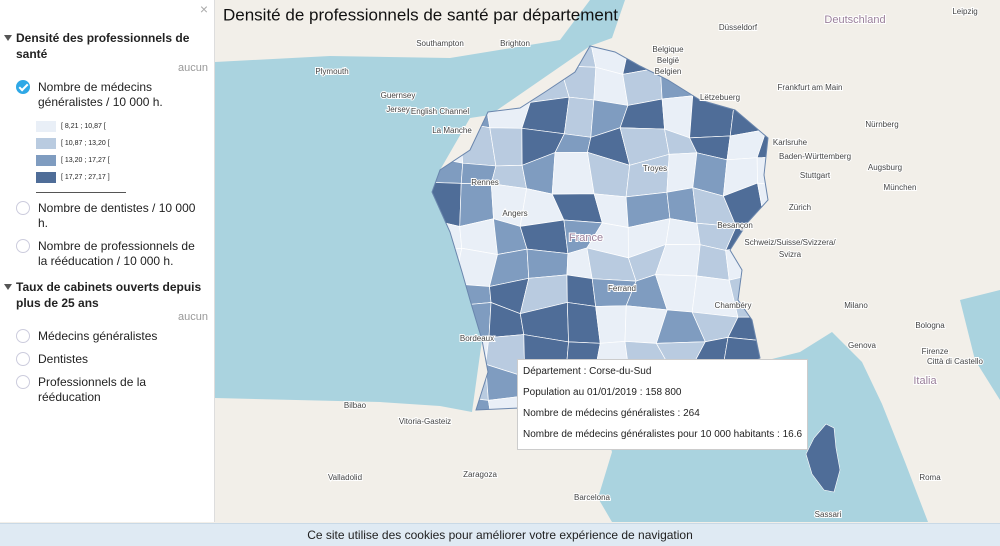  I want to click on place-label: Valladolid, so click(345, 477).